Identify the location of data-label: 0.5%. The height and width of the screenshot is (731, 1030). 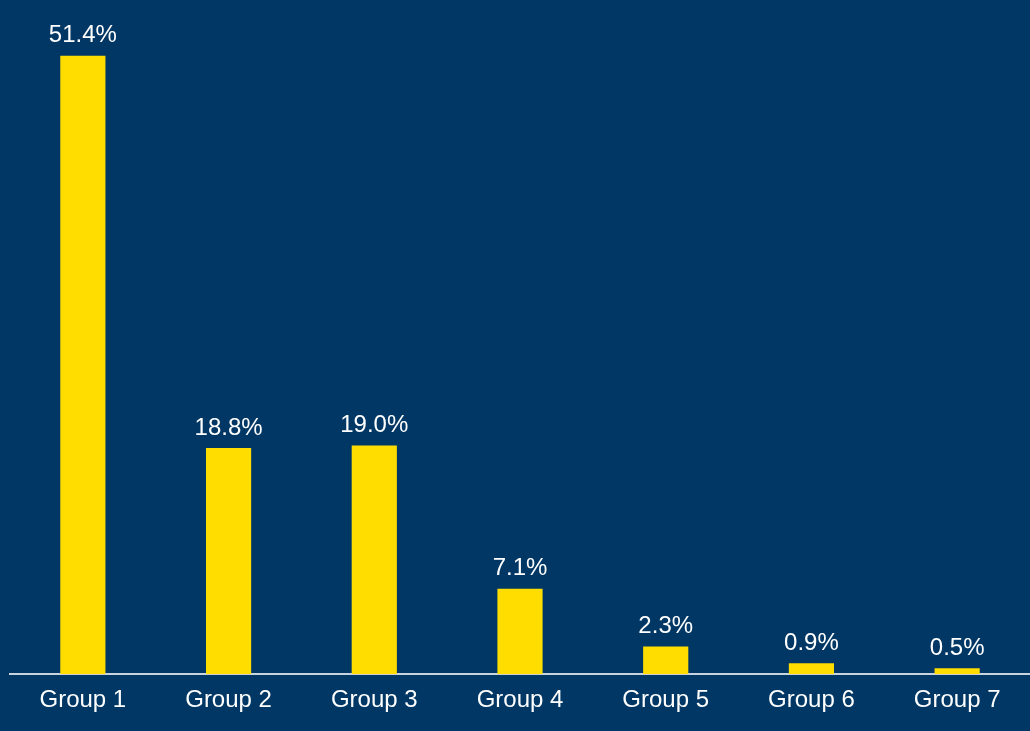
(957, 646).